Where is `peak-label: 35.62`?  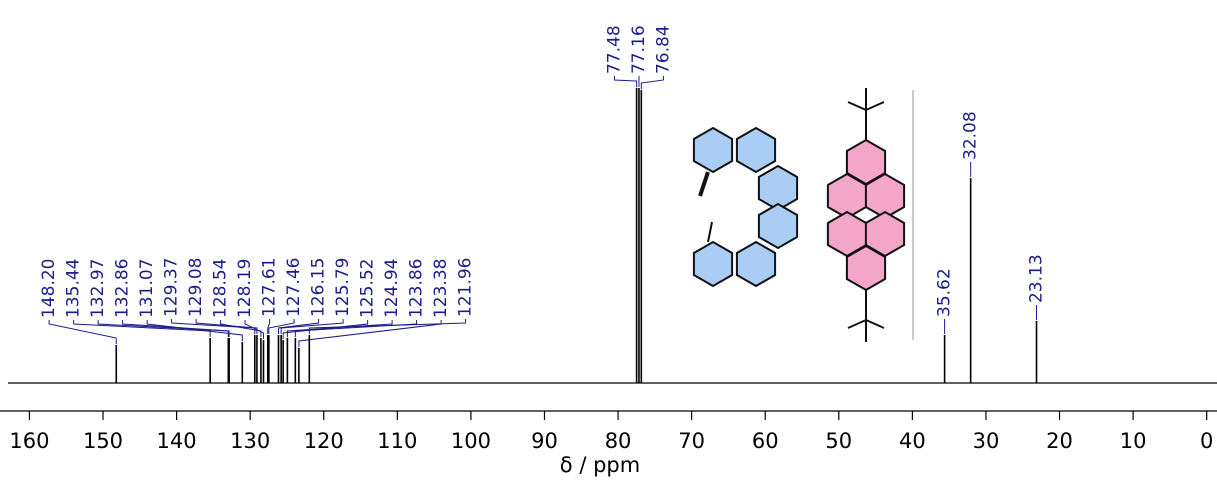 peak-label: 35.62 is located at coordinates (945, 292).